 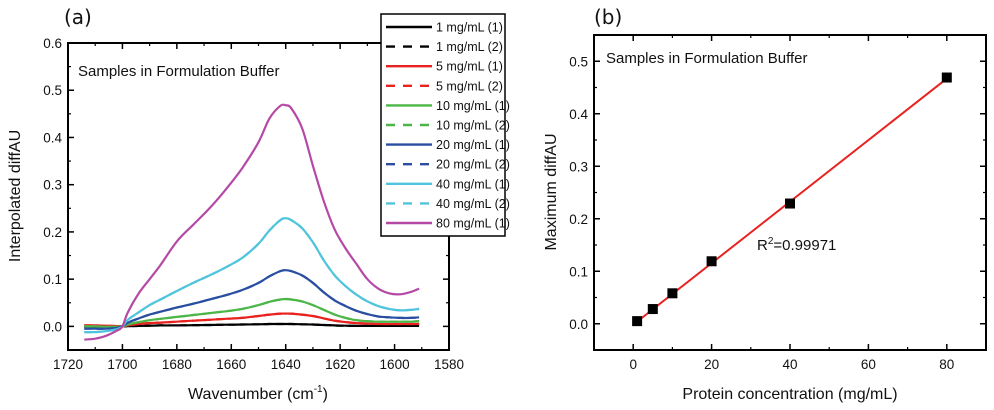 What do you see at coordinates (473, 224) in the screenshot?
I see `legend-entry-label: 80 mg/mL (1)` at bounding box center [473, 224].